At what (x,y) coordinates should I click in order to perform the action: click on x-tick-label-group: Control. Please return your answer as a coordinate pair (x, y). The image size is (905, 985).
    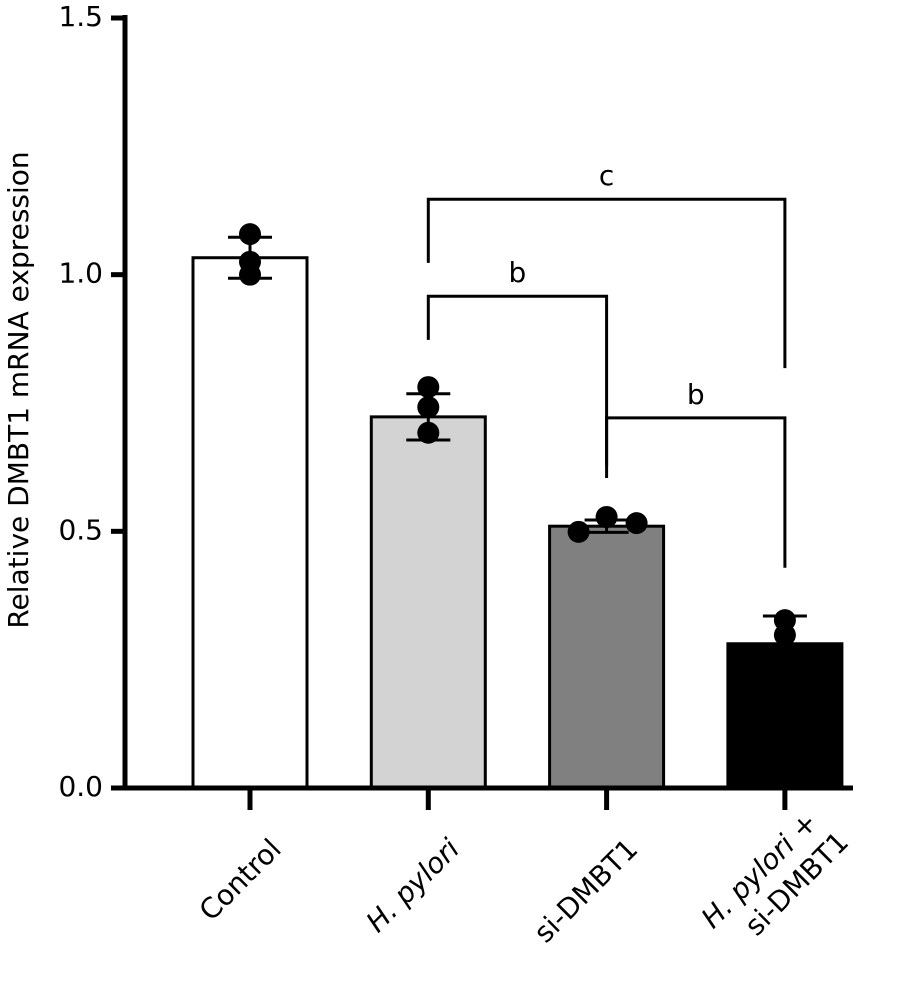
    Looking at the image, I should click on (240, 879).